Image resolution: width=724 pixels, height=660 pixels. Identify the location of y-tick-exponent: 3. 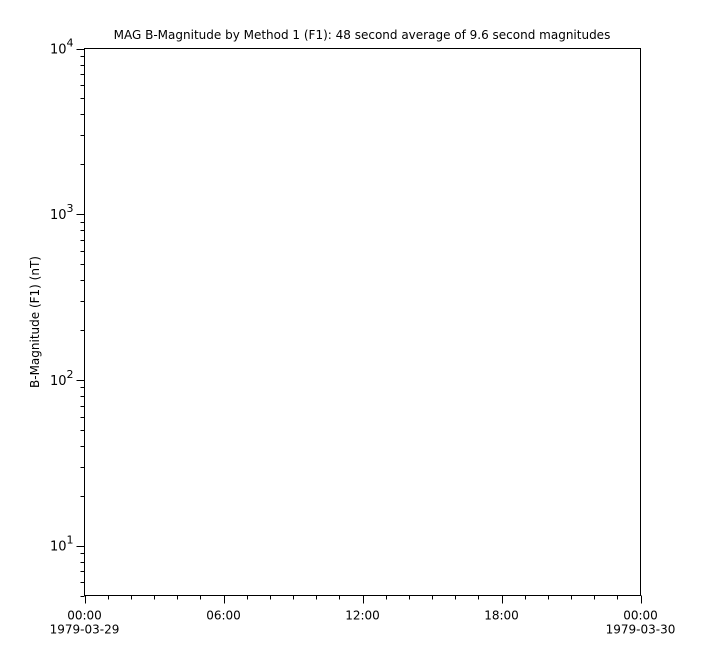
(70, 208).